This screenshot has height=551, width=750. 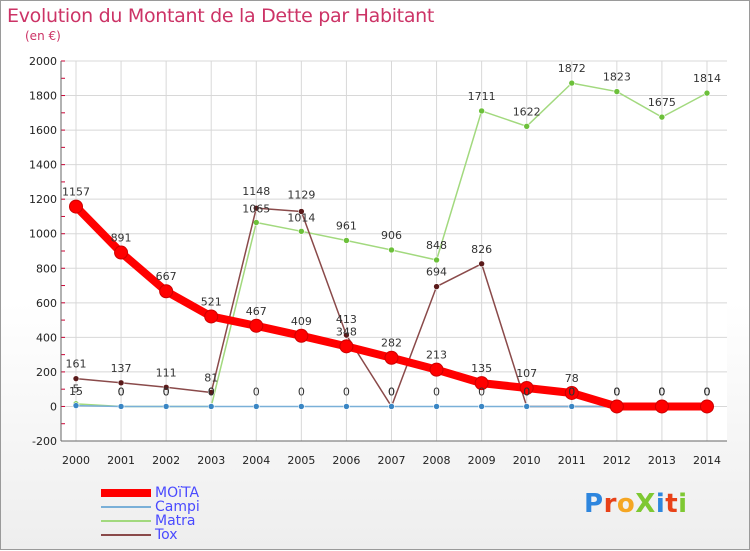 What do you see at coordinates (256, 311) in the screenshot?
I see `series-moita-data-label: 467` at bounding box center [256, 311].